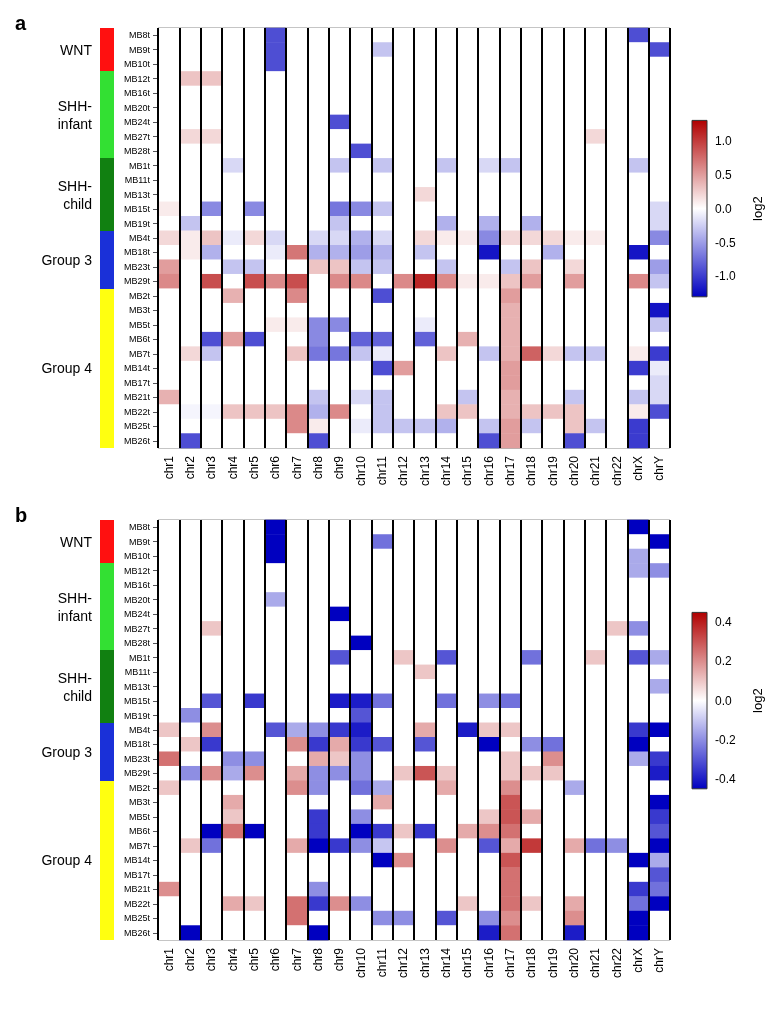 The image size is (778, 1015). What do you see at coordinates (137, 701) in the screenshot?
I see `y-tick-label: MB15t` at bounding box center [137, 701].